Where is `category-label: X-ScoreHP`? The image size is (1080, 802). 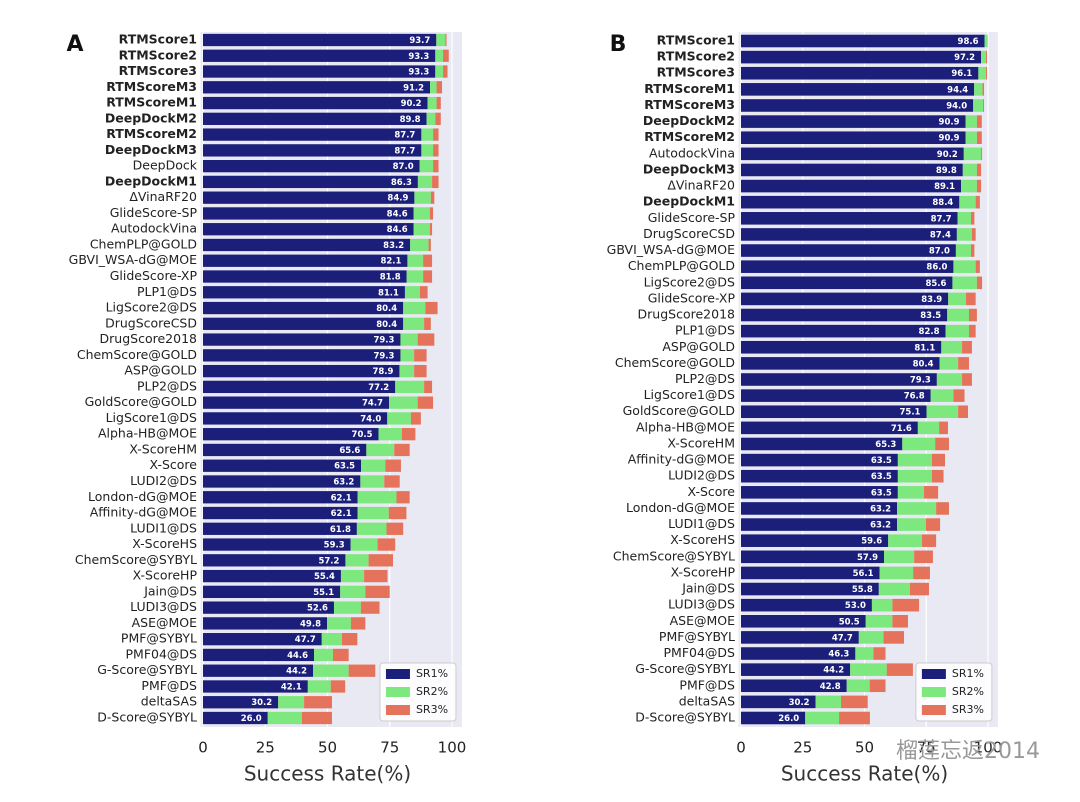 category-label: X-ScoreHP is located at coordinates (703, 571).